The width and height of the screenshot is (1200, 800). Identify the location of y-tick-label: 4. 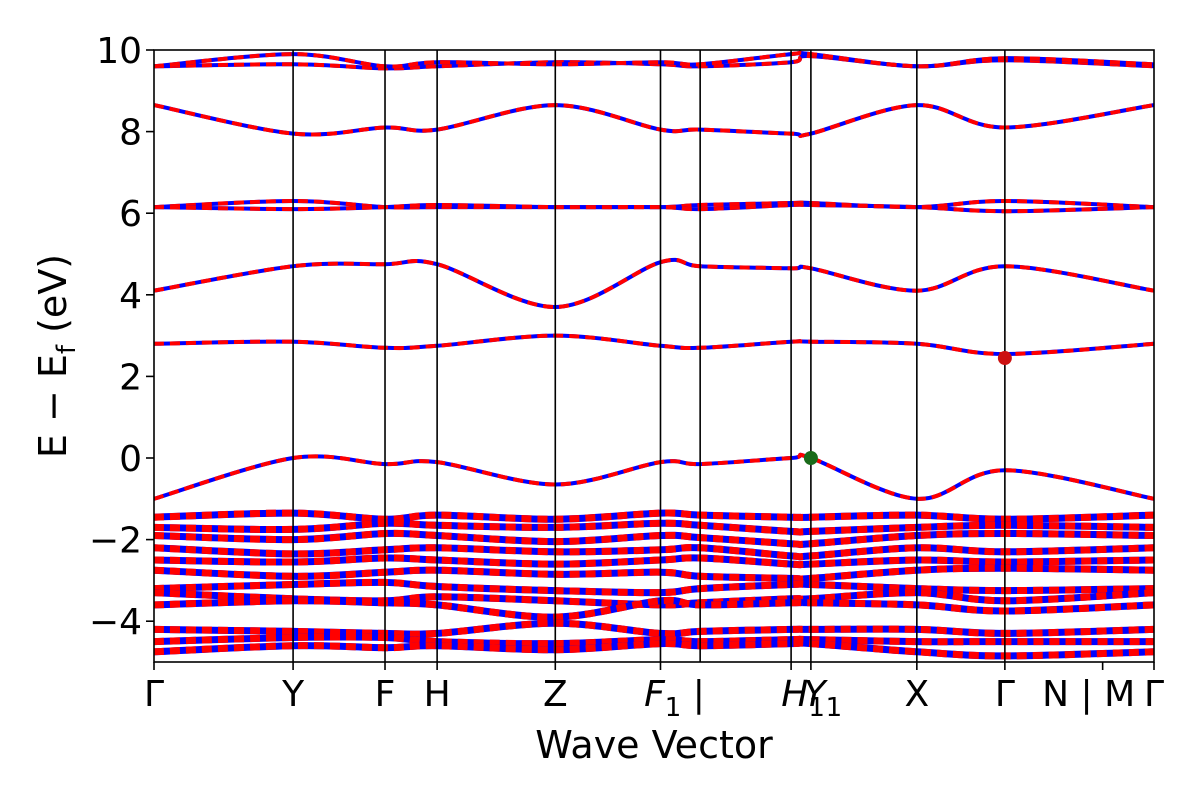
(130, 296).